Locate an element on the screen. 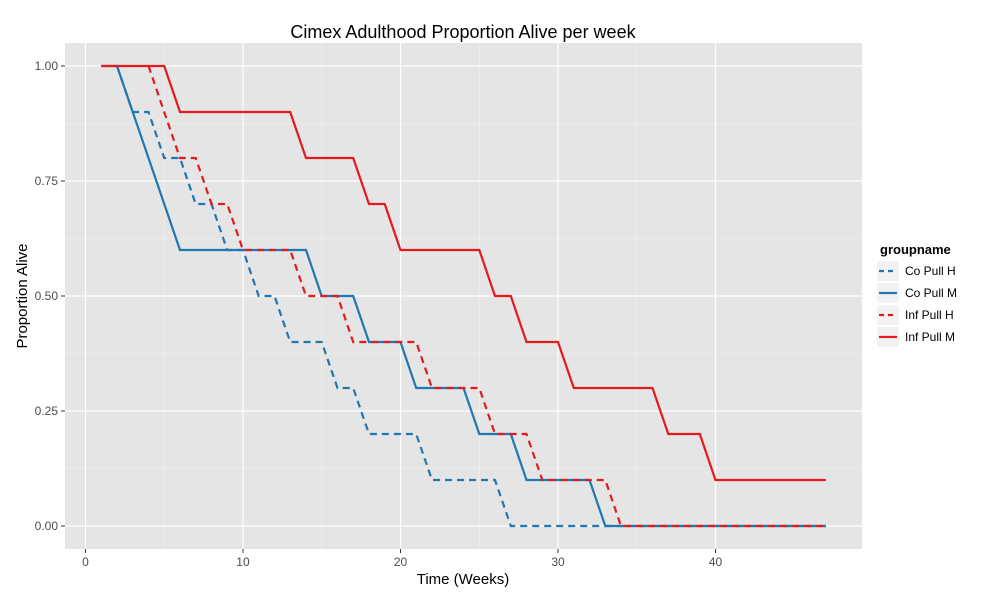 This screenshot has width=1000, height=600. y-tick-label: 0.50 is located at coordinates (47, 296).